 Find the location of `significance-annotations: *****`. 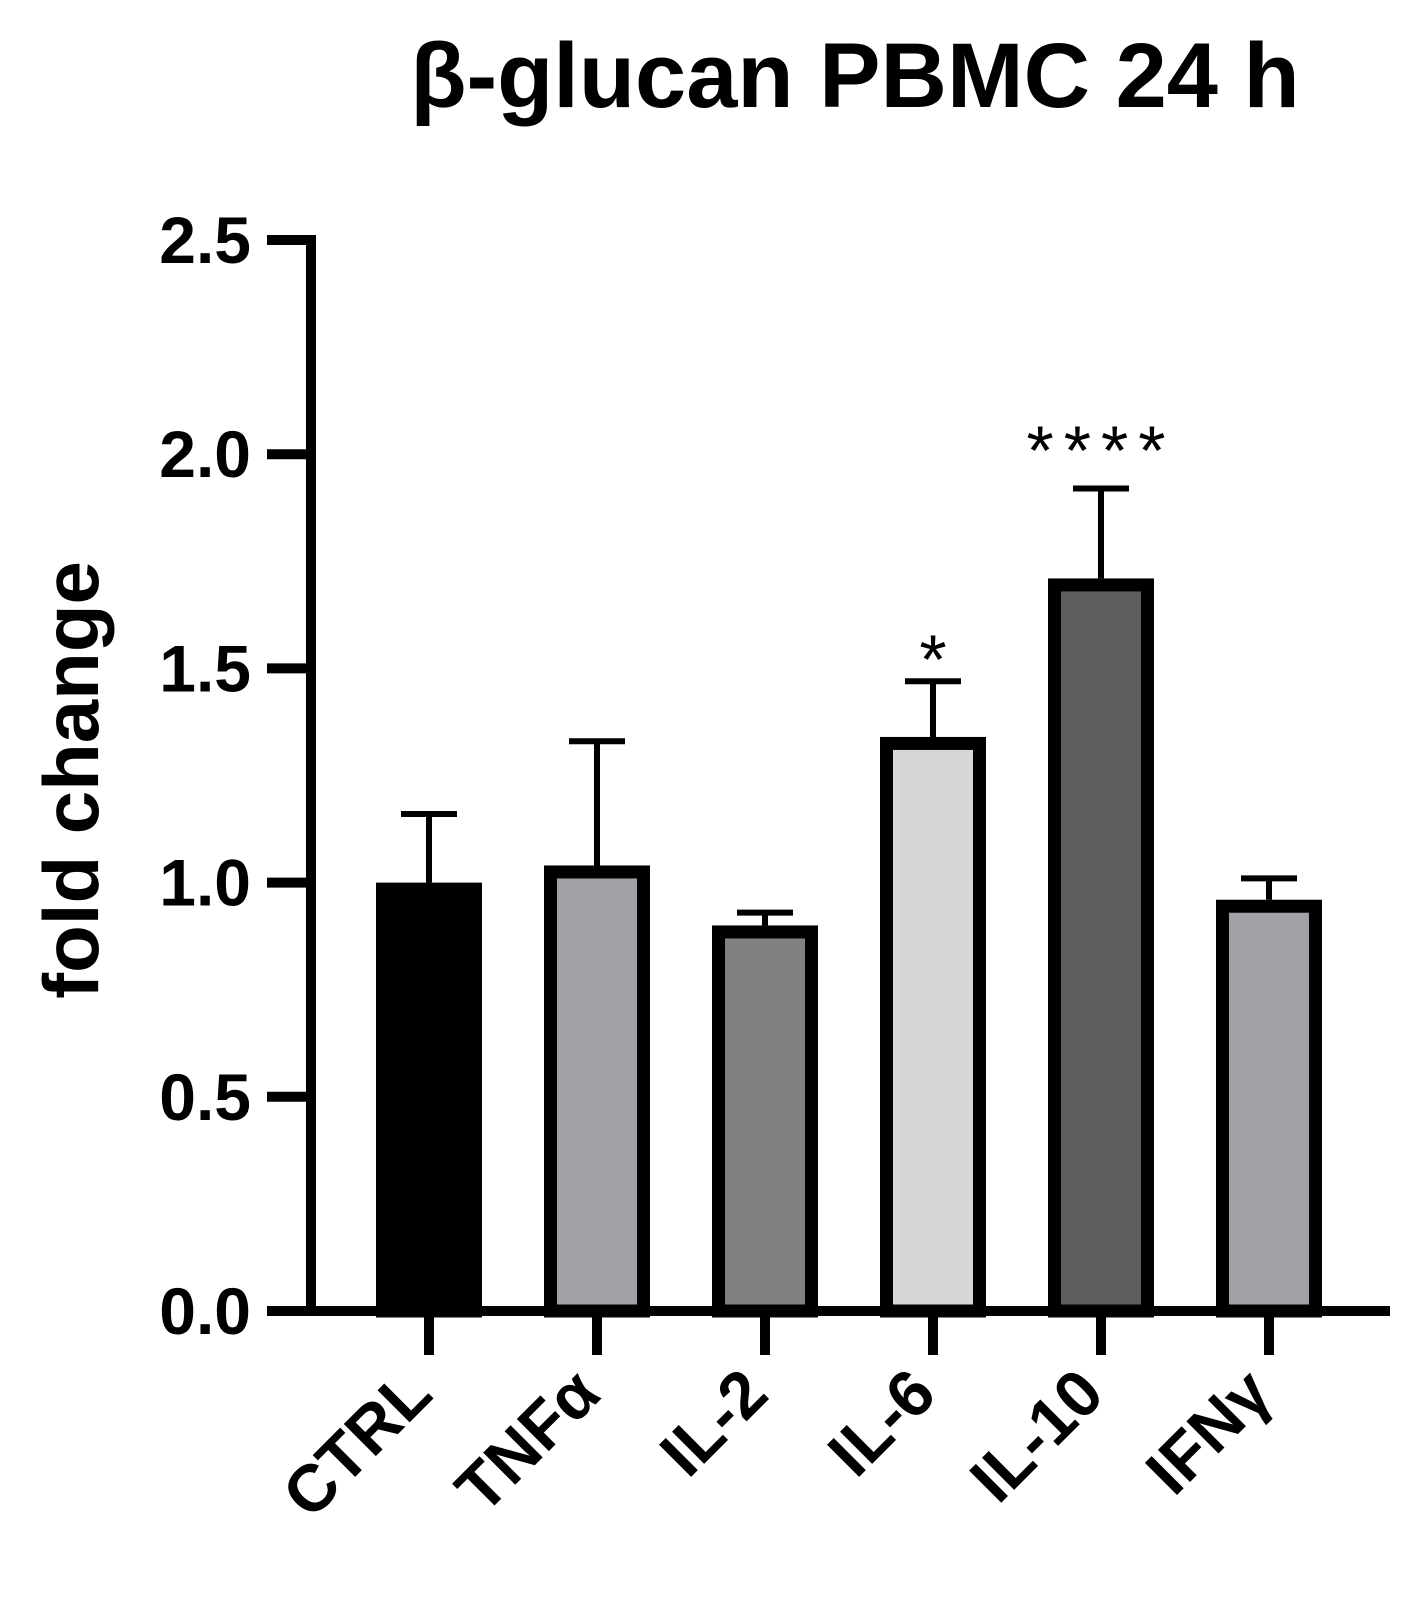

significance-annotations: ***** is located at coordinates (1047, 554).